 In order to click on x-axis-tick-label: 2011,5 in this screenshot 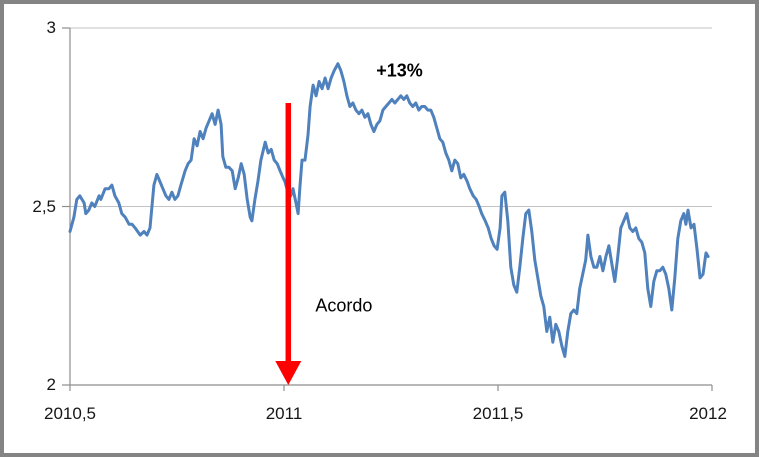, I will do `click(498, 413)`.